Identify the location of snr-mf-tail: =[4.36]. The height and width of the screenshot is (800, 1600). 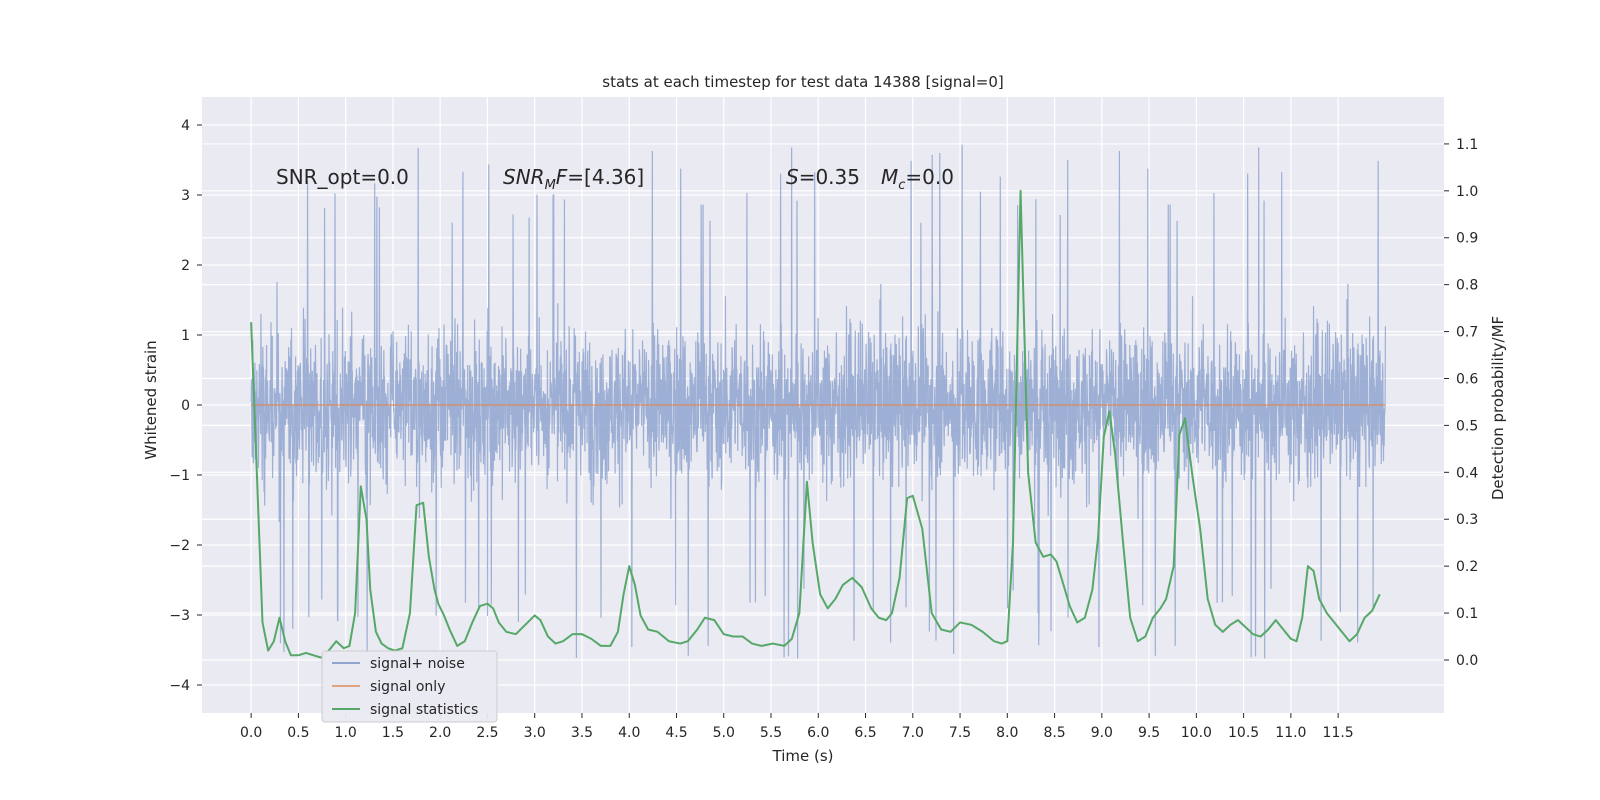
(605, 177).